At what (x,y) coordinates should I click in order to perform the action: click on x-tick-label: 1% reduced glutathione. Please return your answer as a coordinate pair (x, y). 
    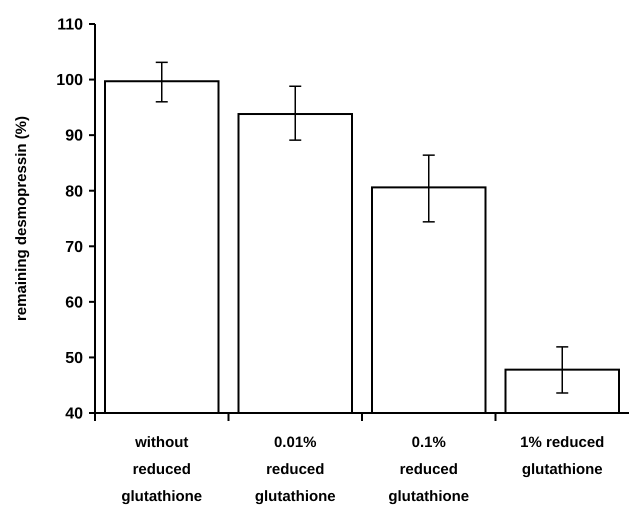
    Looking at the image, I should click on (562, 456).